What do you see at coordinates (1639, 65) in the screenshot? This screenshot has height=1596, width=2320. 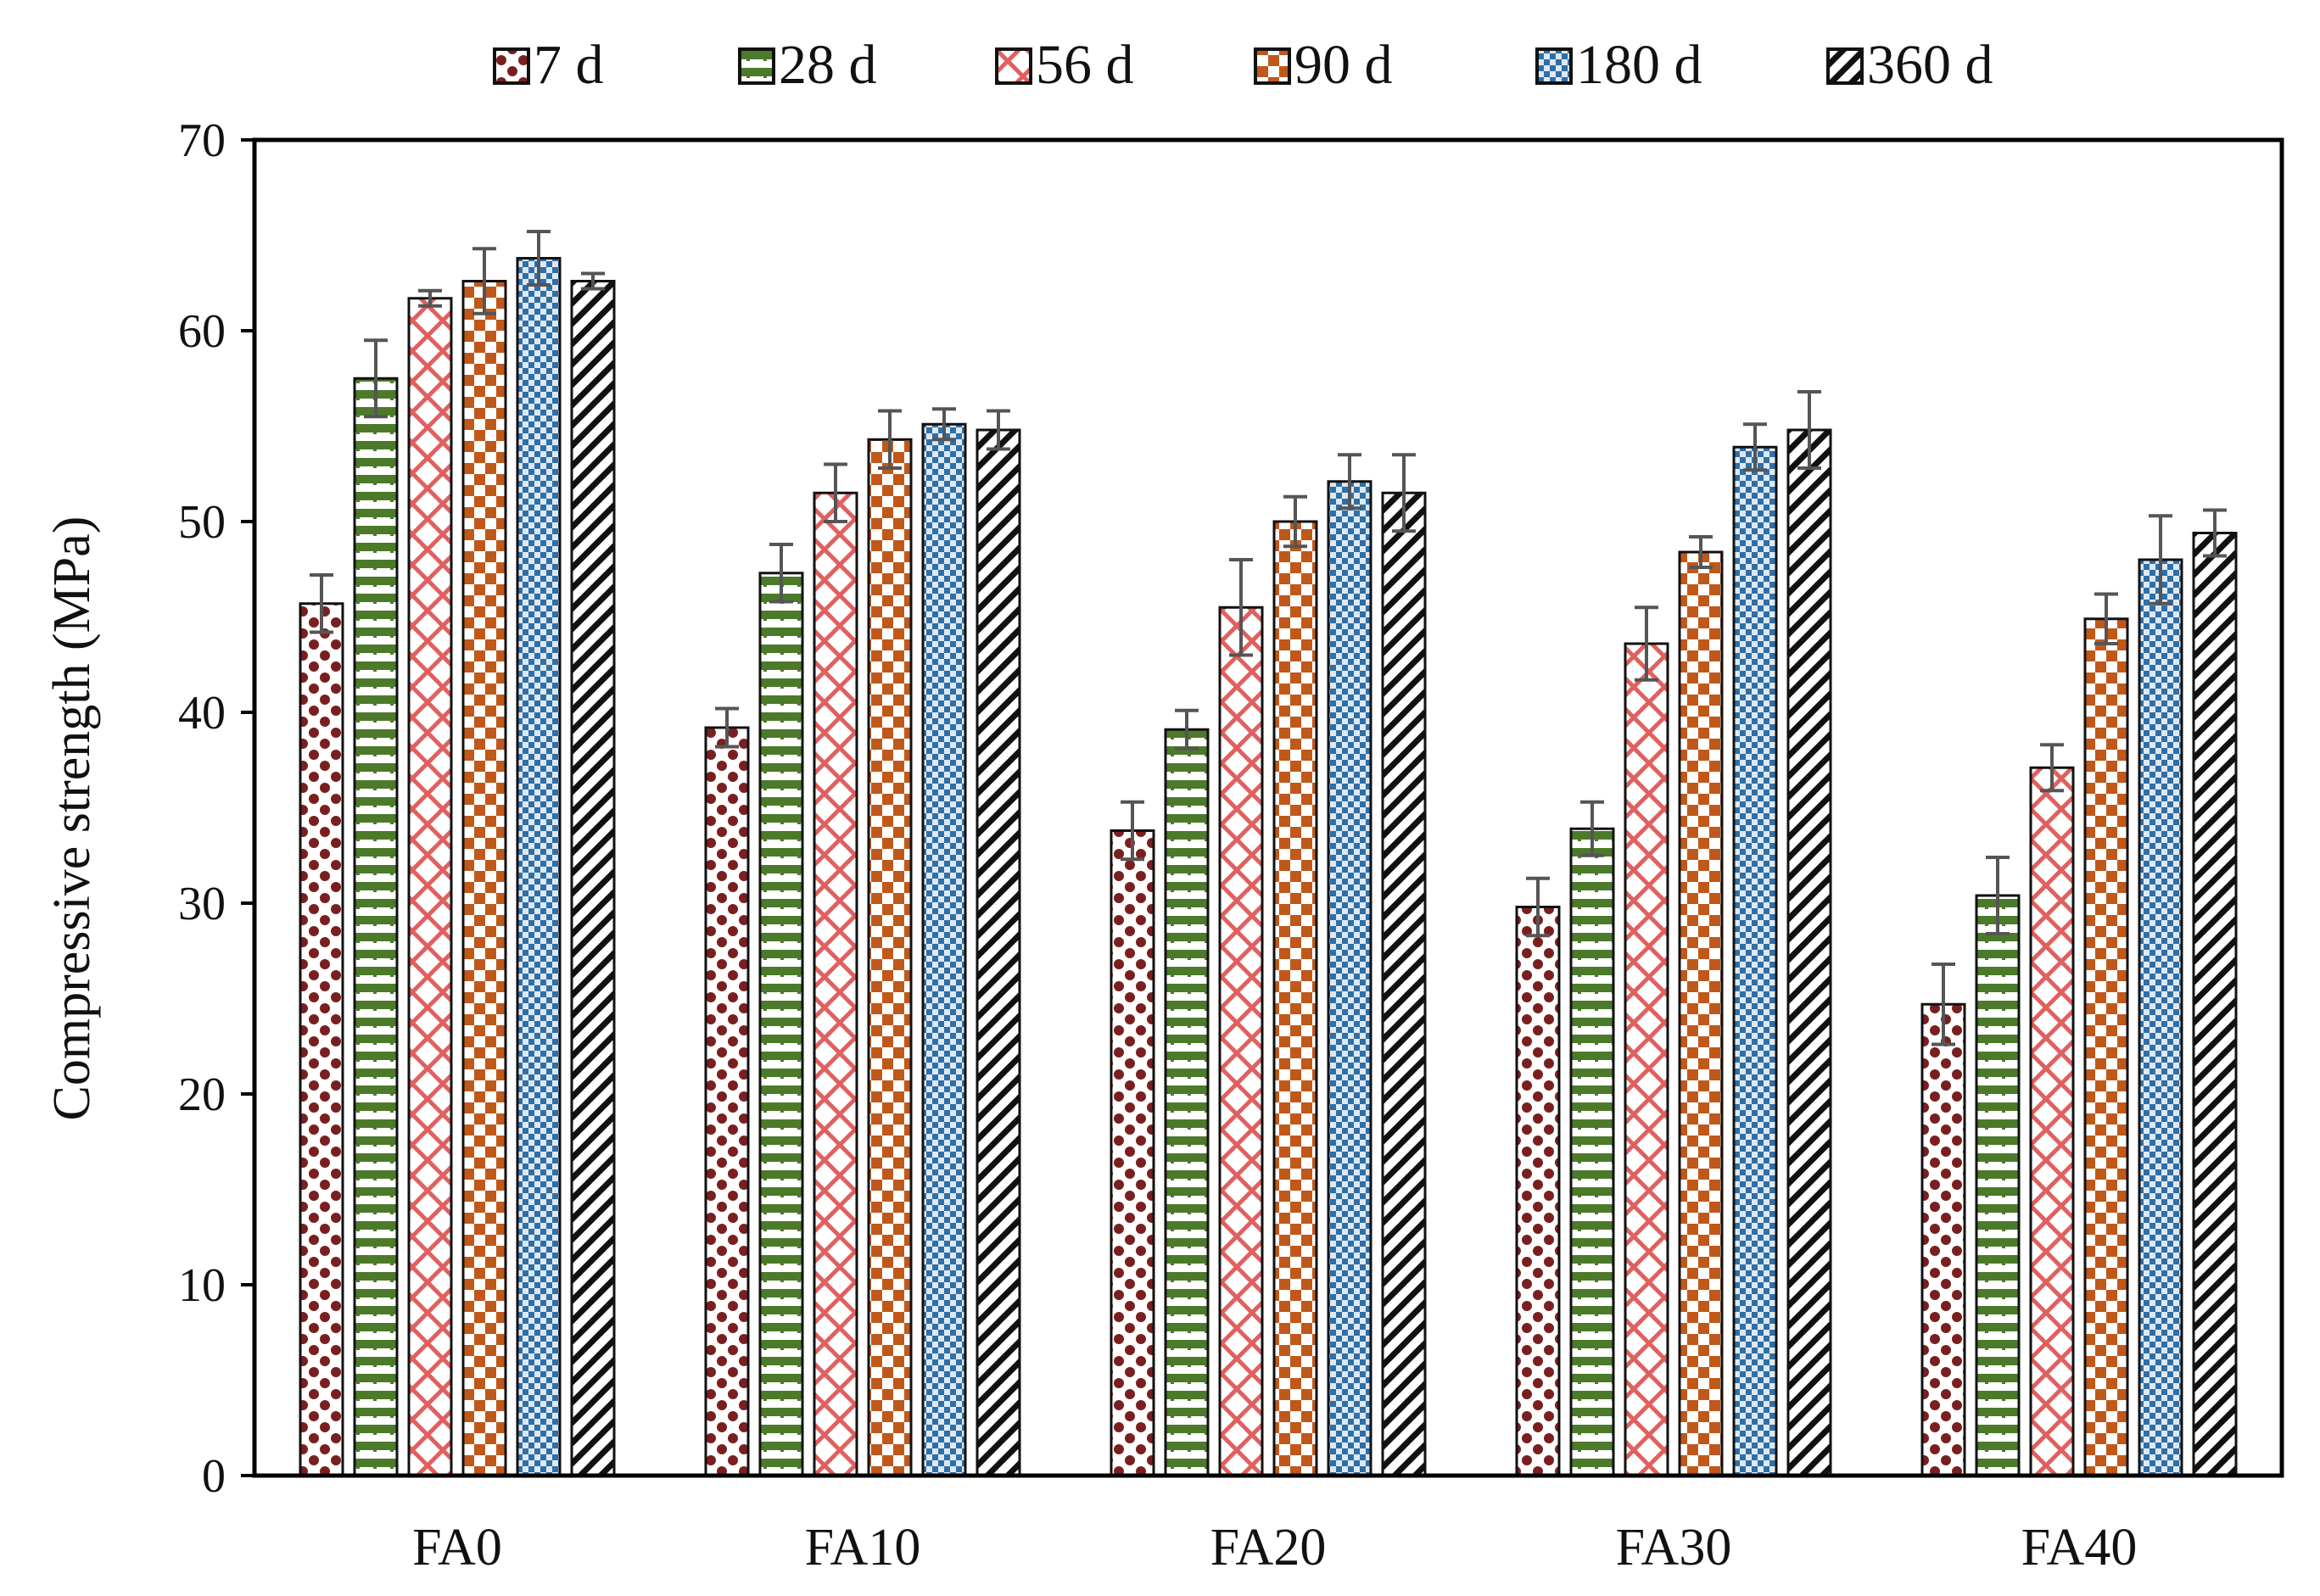 I see `legend-label: 180 d` at bounding box center [1639, 65].